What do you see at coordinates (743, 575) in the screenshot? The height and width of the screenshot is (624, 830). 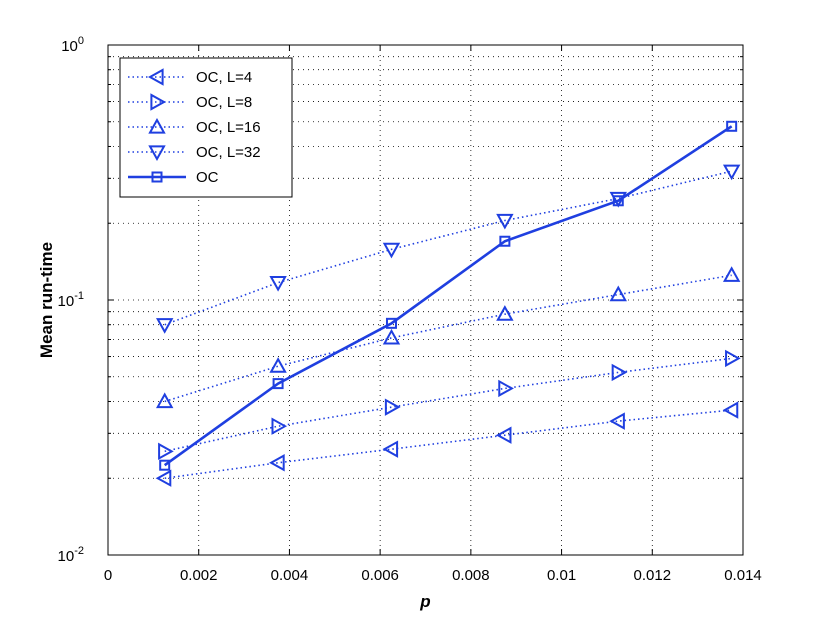 I see `x-tick-label: 0.014` at bounding box center [743, 575].